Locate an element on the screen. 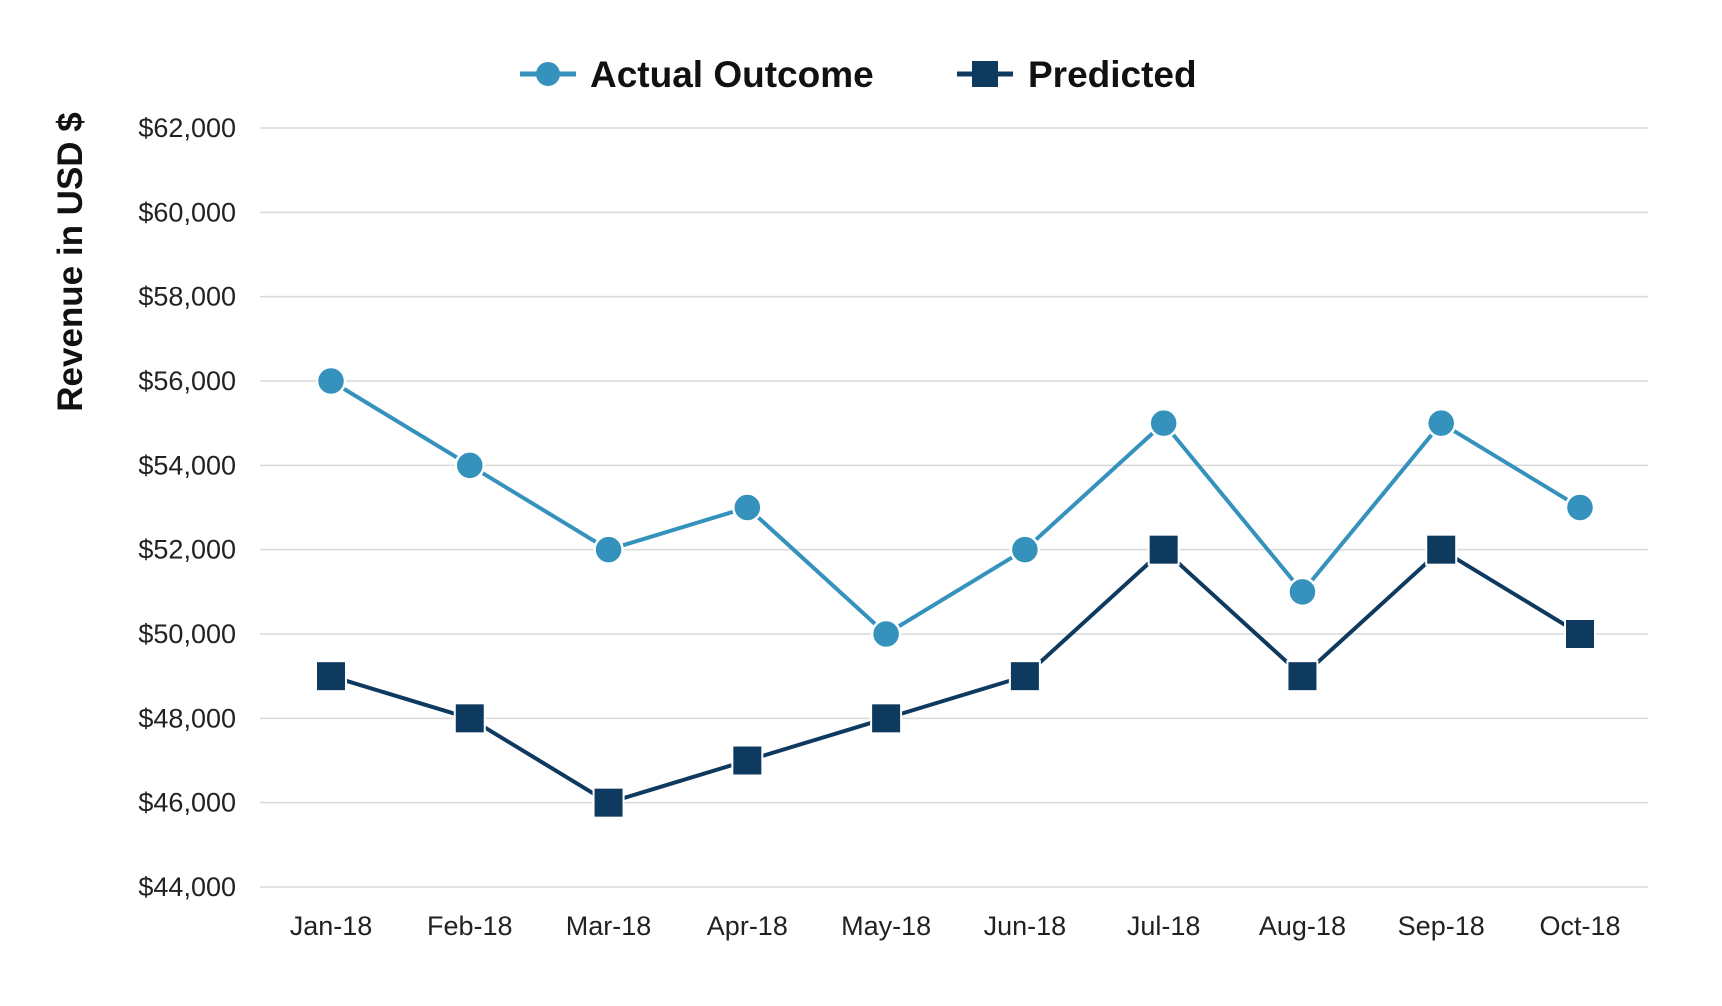 The image size is (1722, 1006). y-tick-label: $52,000 is located at coordinates (187, 550).